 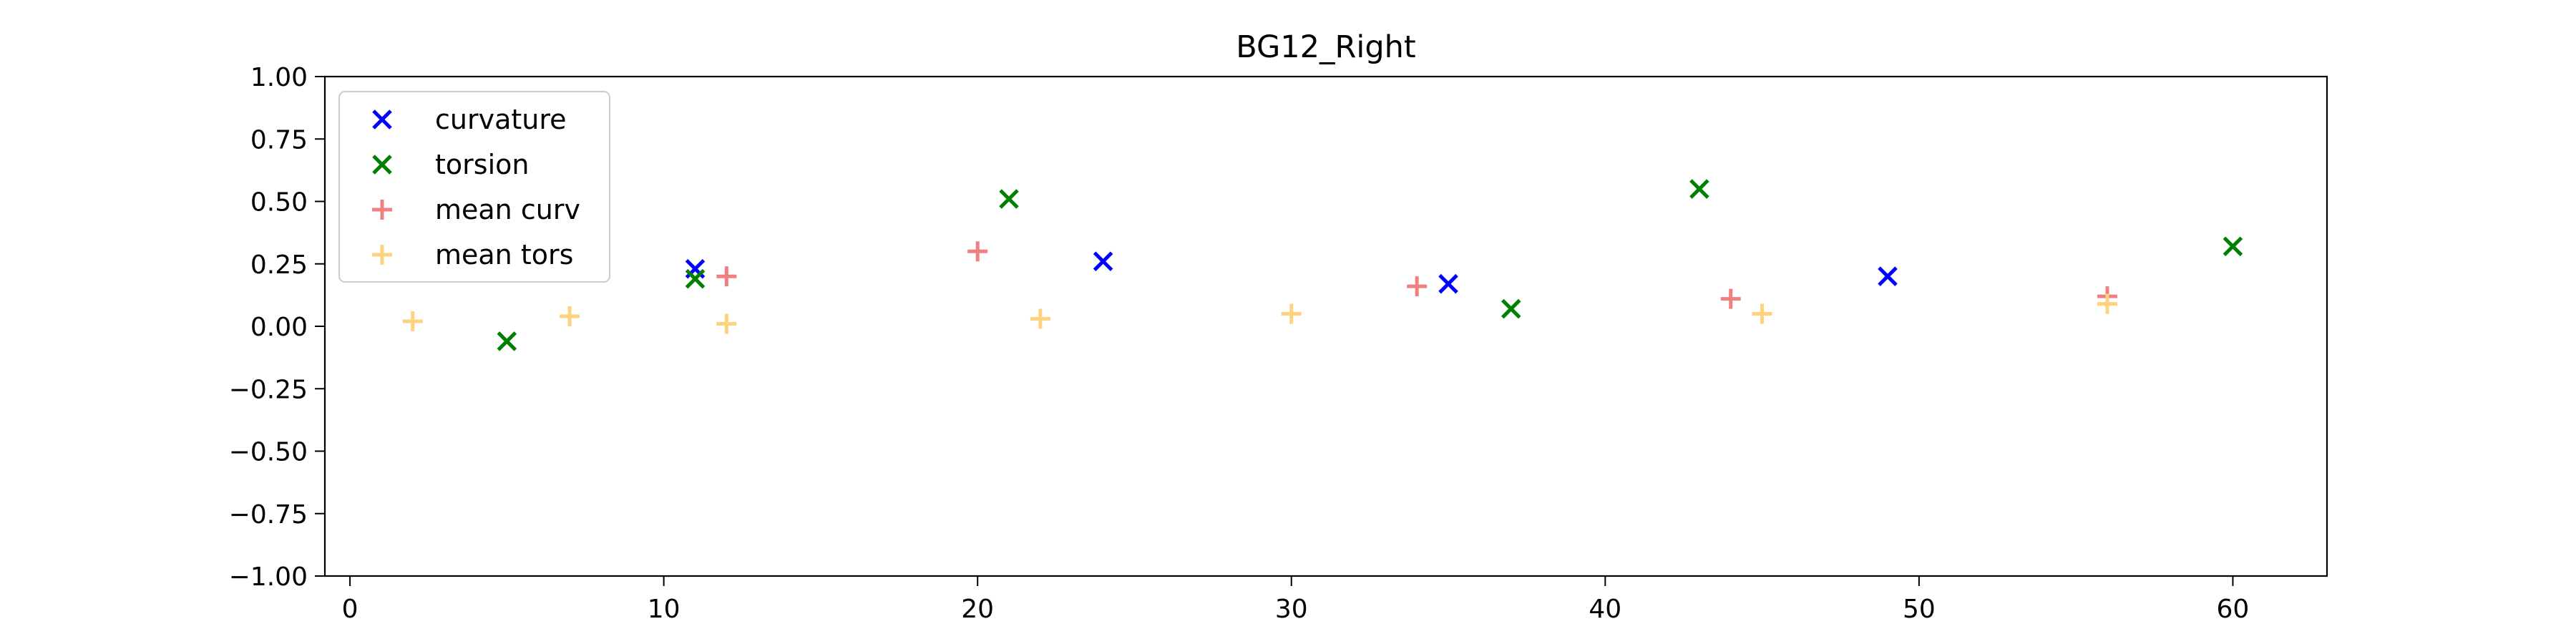 I want to click on y-tick-label: −0.50, so click(x=268, y=452).